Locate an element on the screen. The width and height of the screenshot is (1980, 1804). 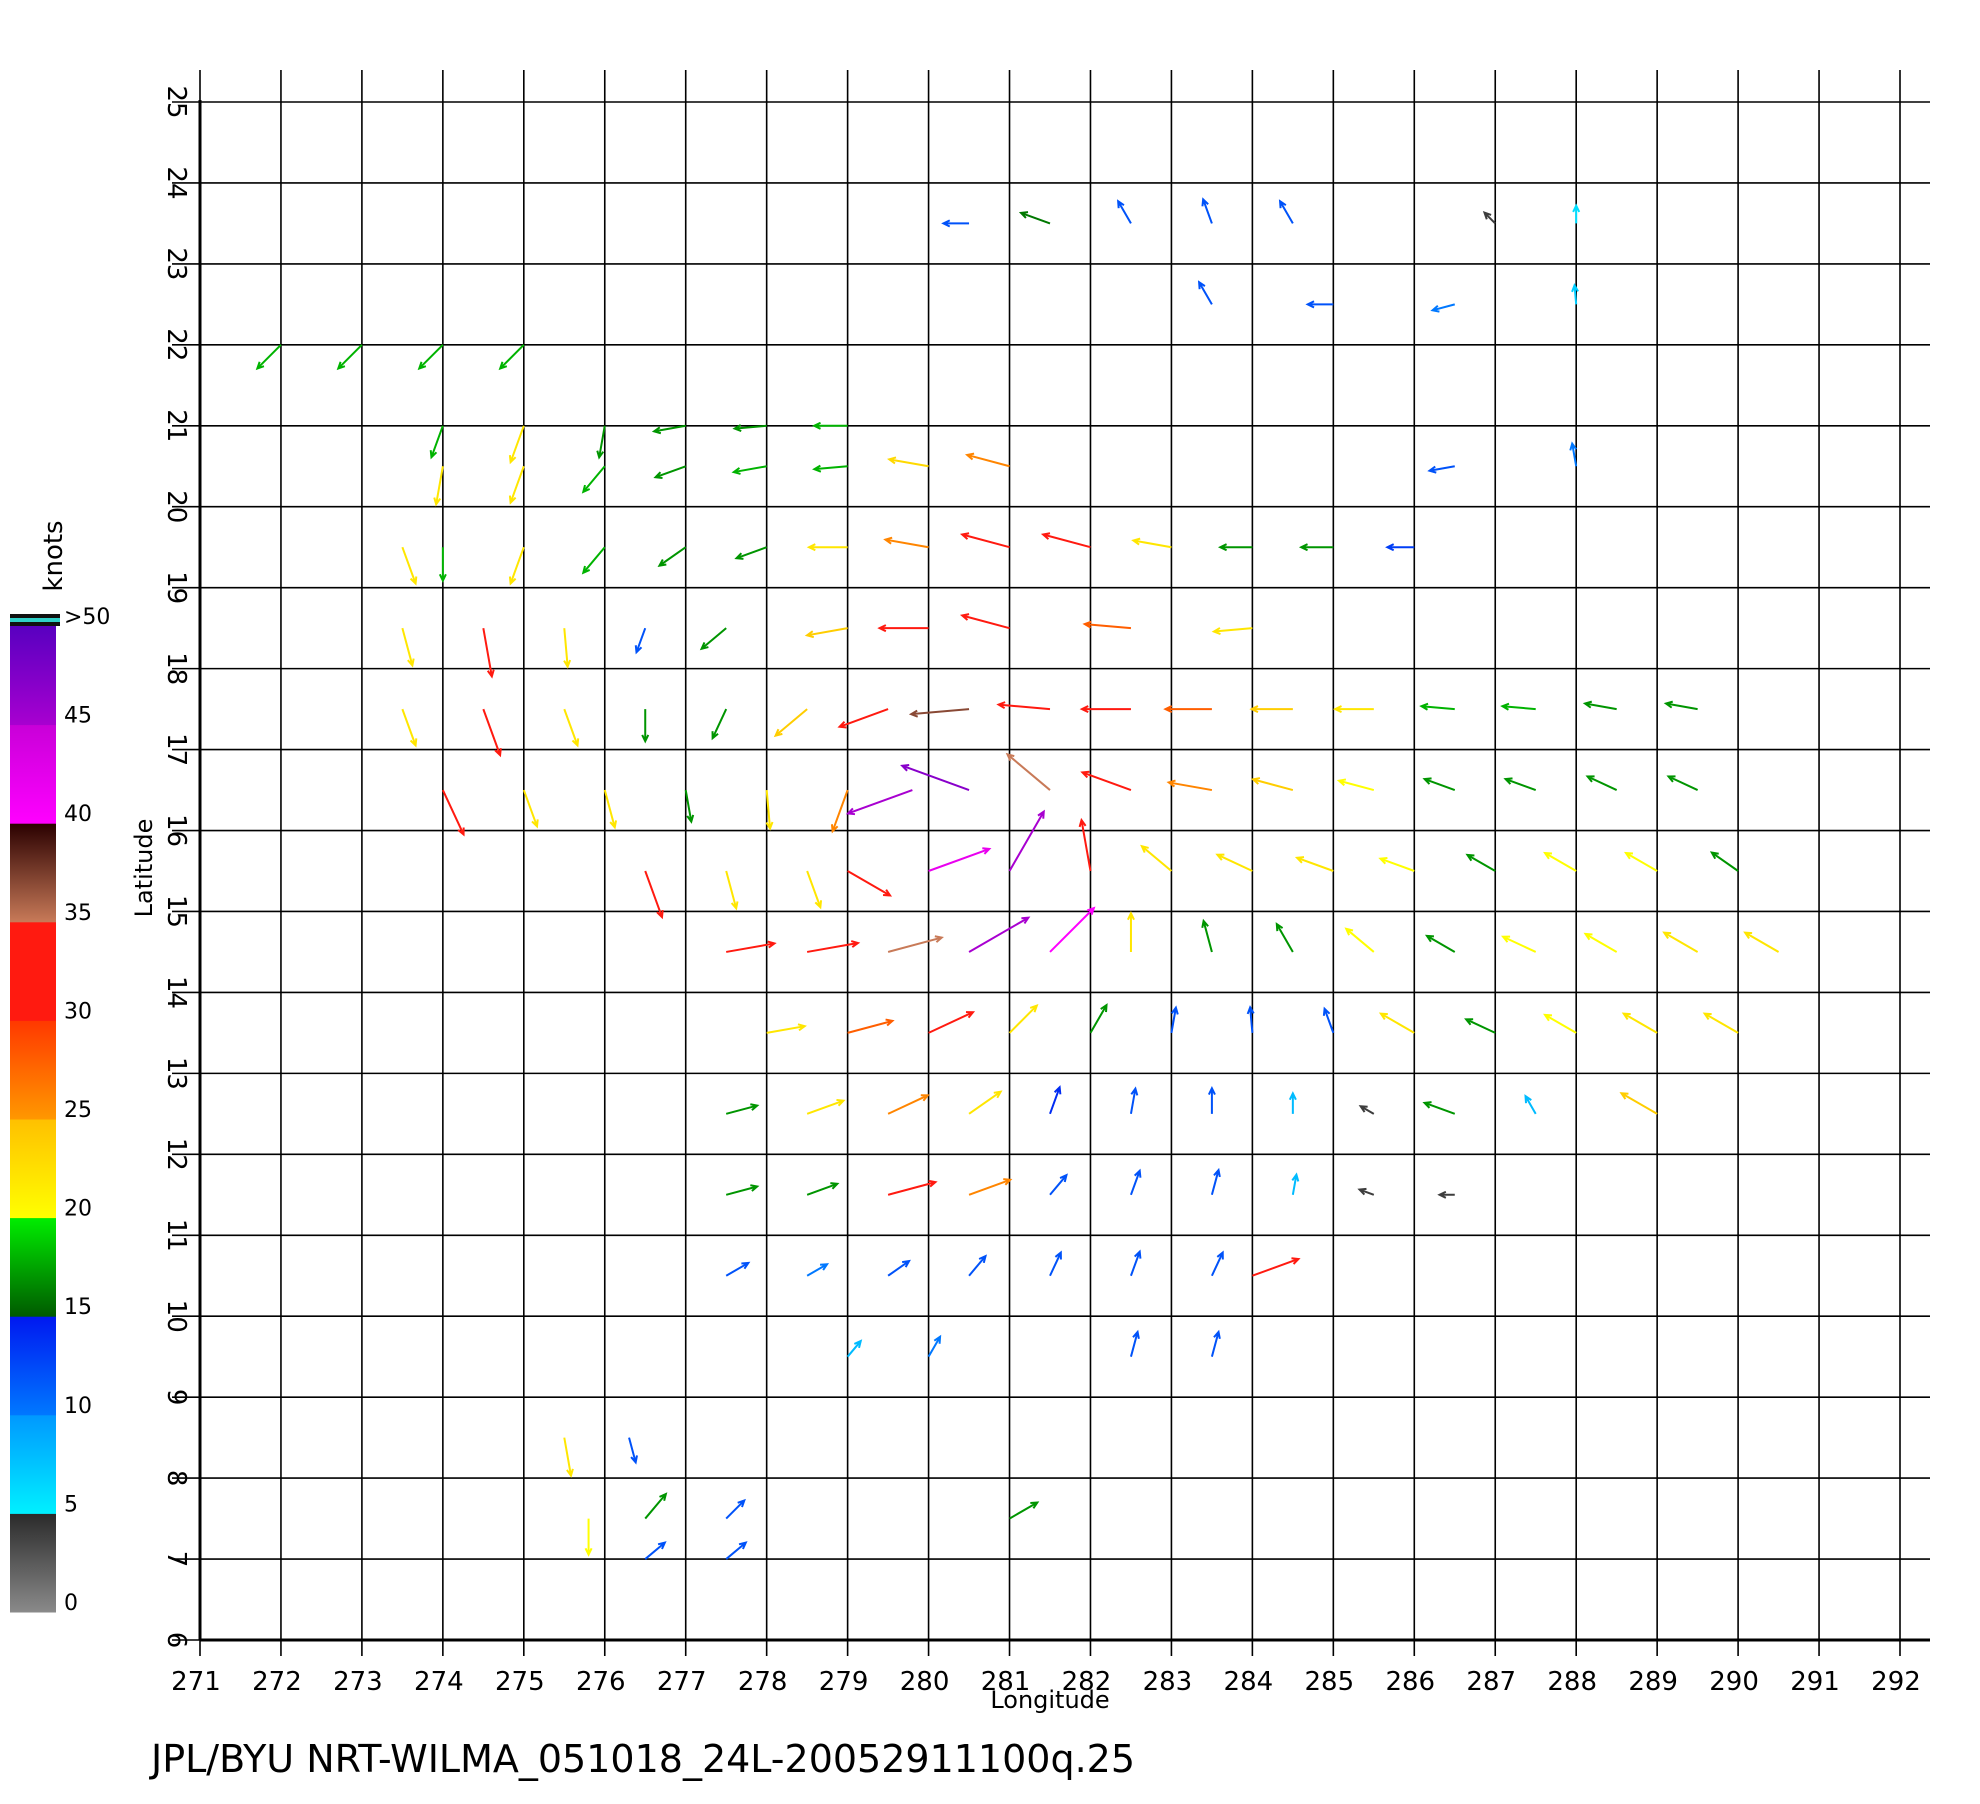
colorbar-tick-label: 10 is located at coordinates (78, 1406).